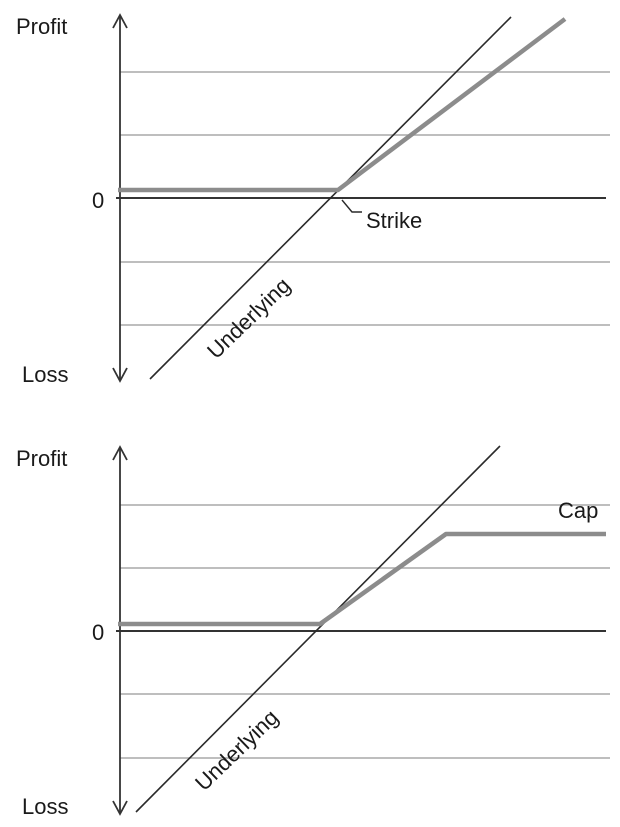 This screenshot has width=620, height=827. Describe the element at coordinates (41, 26) in the screenshot. I see `top-profit-label: Profit` at that location.